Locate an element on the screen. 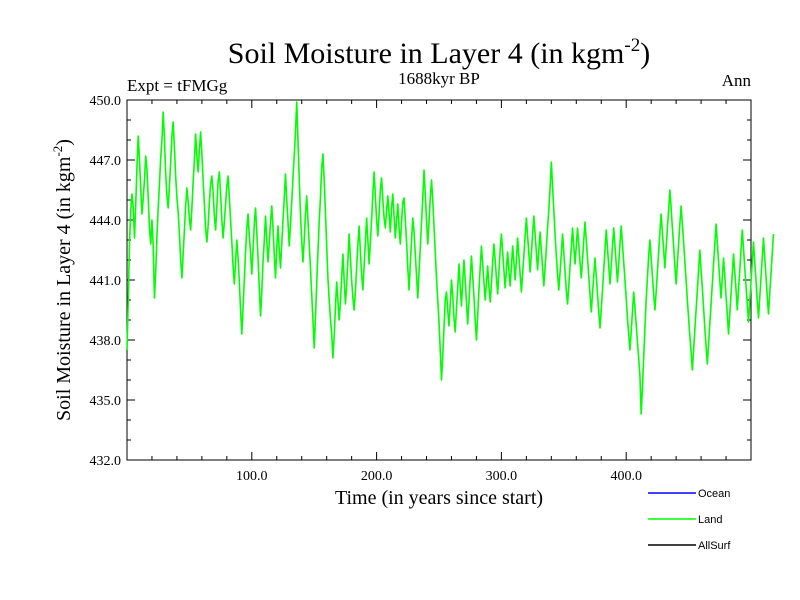  chart-title-main: Soil Moisture in Layer 4 (in kgm is located at coordinates (426, 53).